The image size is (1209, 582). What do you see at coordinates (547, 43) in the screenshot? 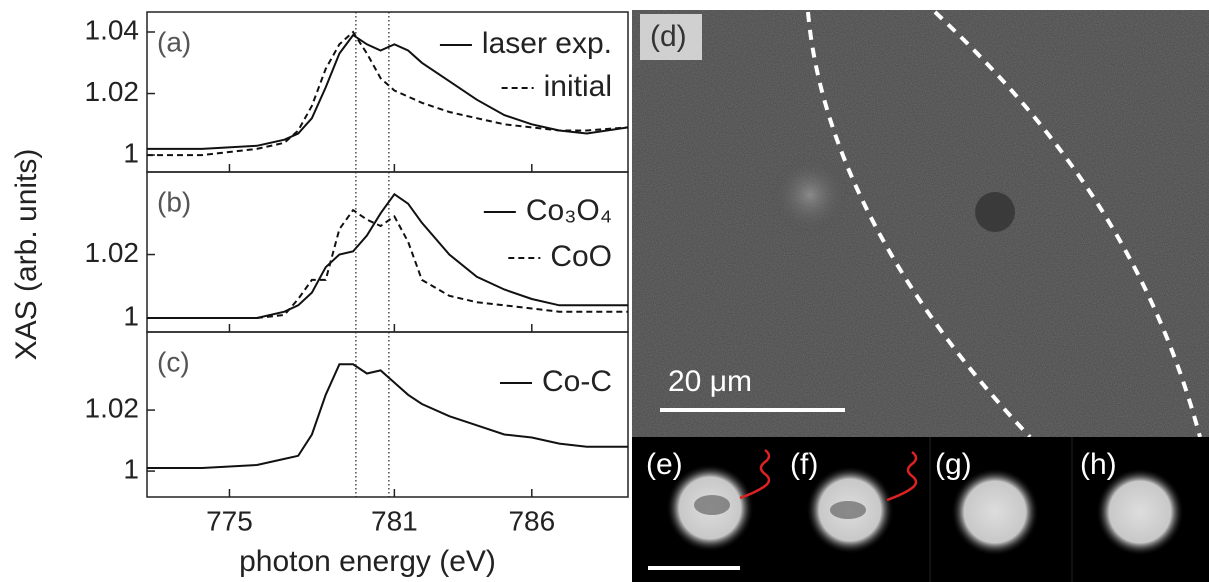
I see `legend-label: laser exp.` at bounding box center [547, 43].